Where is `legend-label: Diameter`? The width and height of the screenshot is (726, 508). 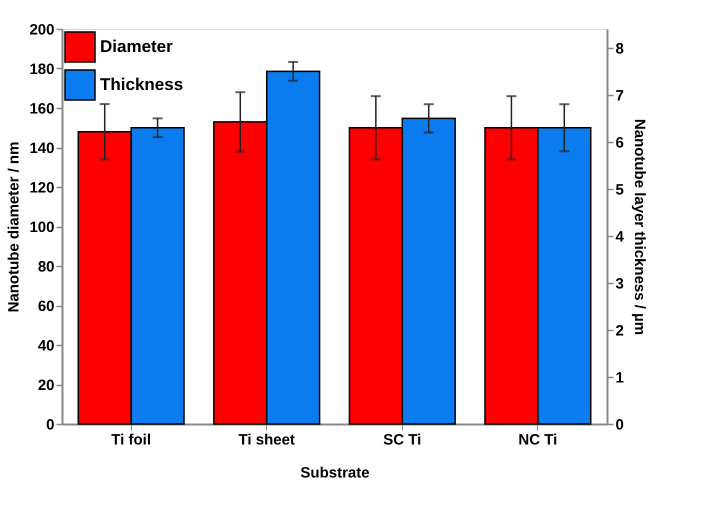 legend-label: Diameter is located at coordinates (137, 46).